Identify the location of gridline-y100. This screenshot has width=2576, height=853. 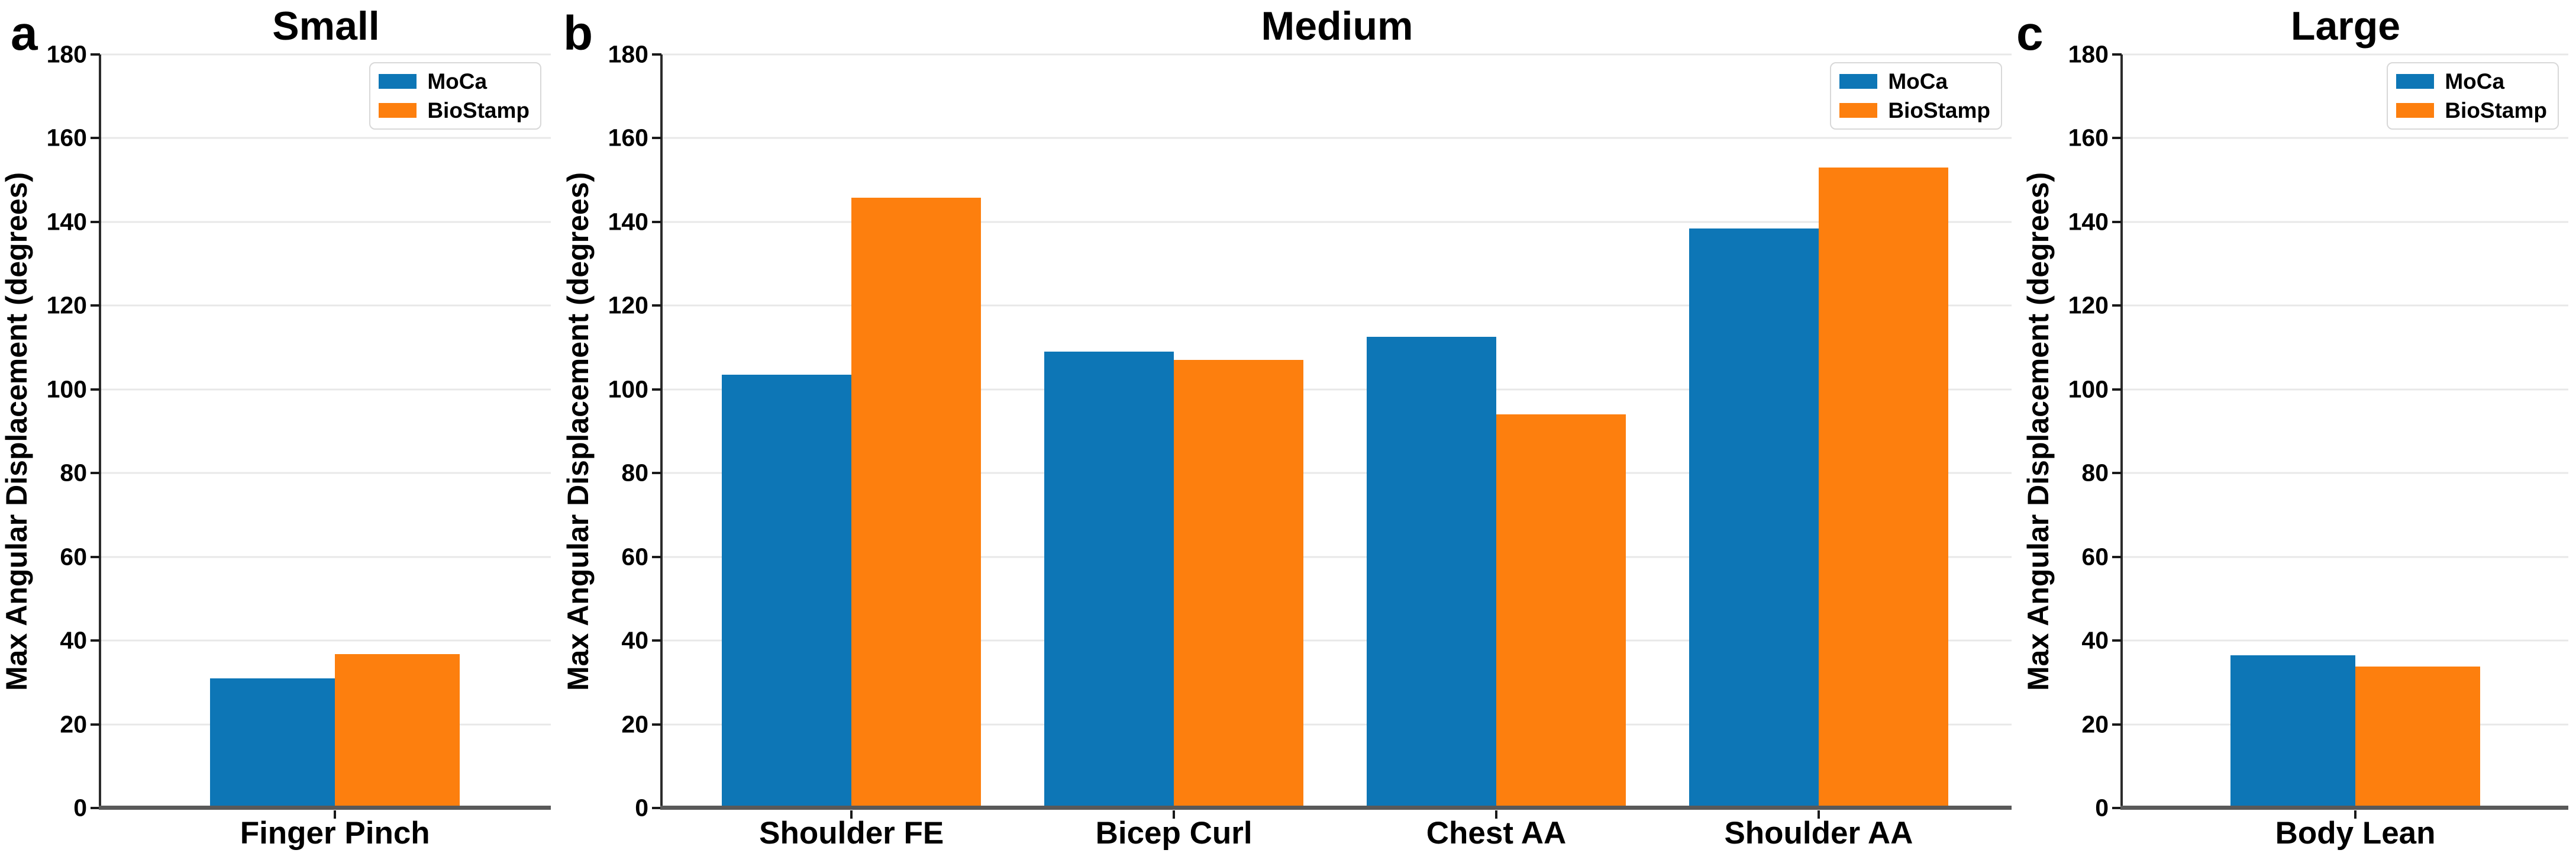
(326, 389).